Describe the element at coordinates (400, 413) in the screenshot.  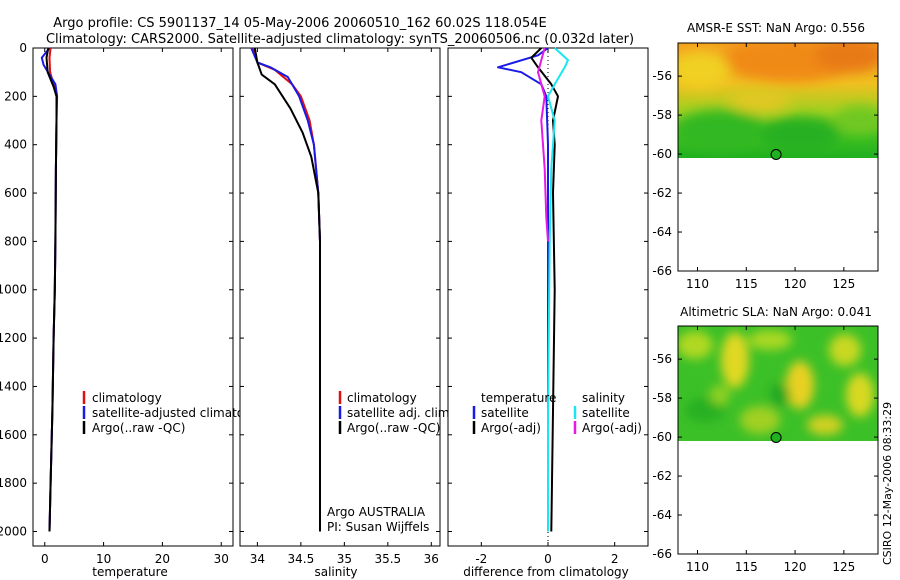
I see `legend-label-satellite-adj: satellite adj. clim.` at that location.